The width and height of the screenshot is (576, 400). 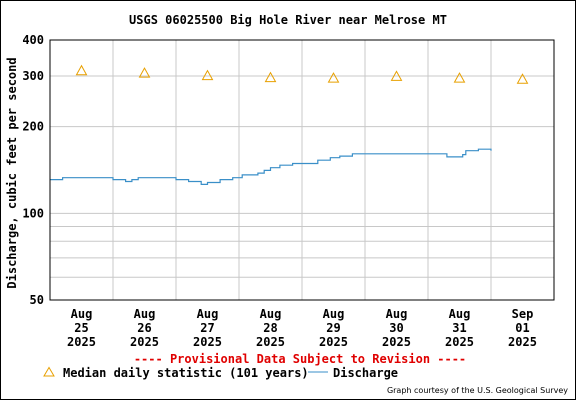 What do you see at coordinates (33, 170) in the screenshot?
I see `y-axis-ticks: 50 100 200 300 400` at bounding box center [33, 170].